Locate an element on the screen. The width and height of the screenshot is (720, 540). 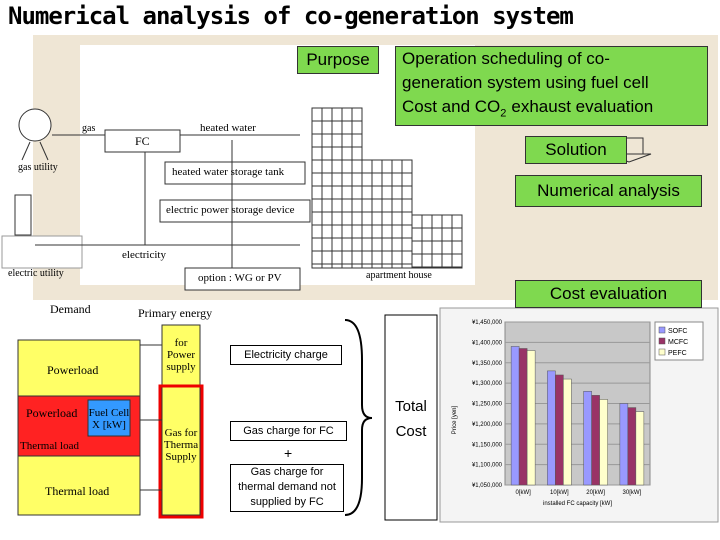
y-tick-label: ¥1,450,000 is located at coordinates (487, 323).